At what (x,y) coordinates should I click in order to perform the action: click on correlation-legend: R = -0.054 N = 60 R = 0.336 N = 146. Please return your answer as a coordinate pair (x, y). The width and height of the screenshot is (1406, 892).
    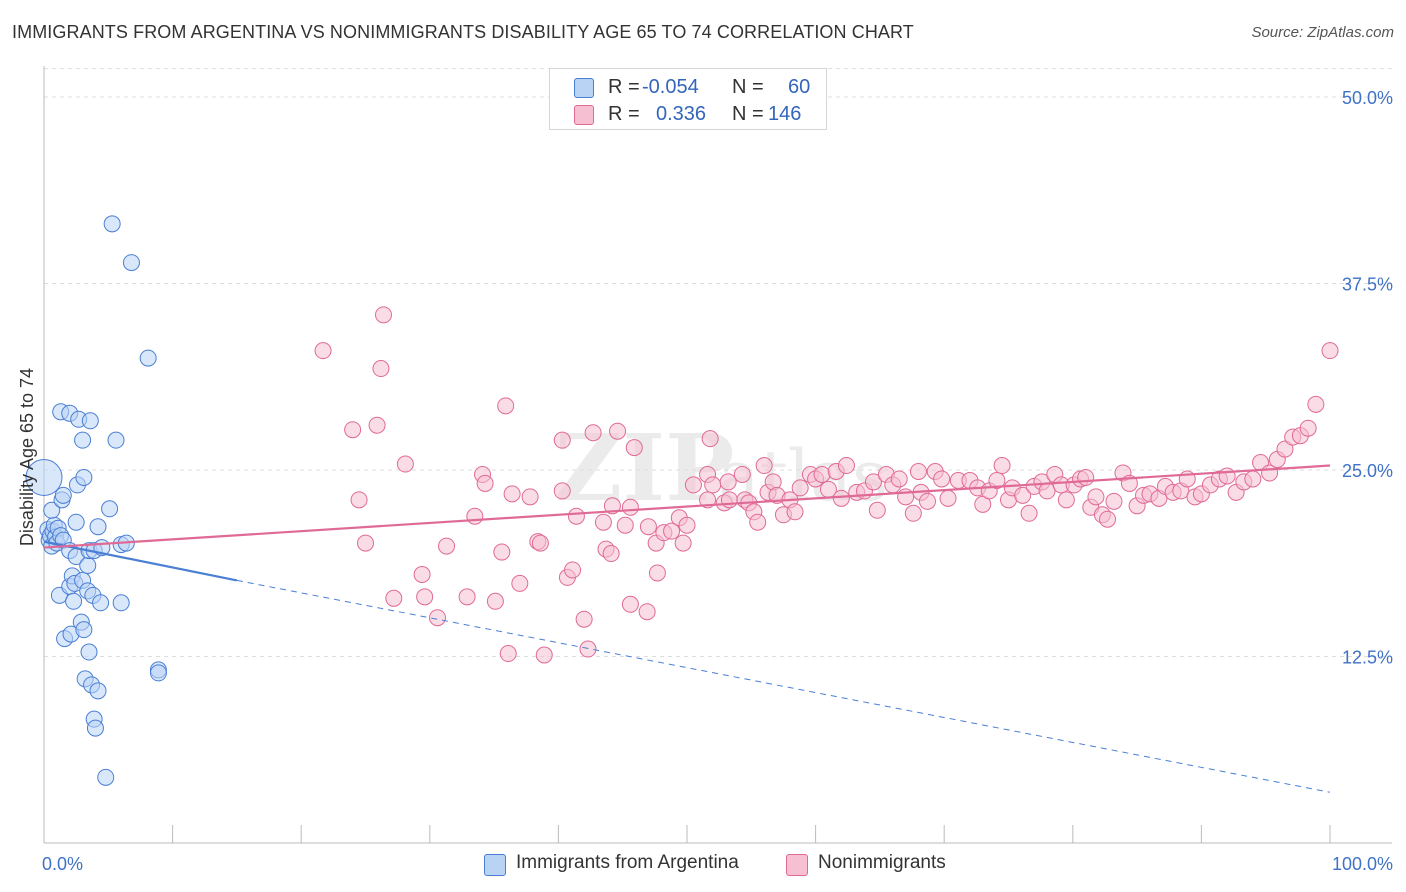
    Looking at the image, I should click on (688, 99).